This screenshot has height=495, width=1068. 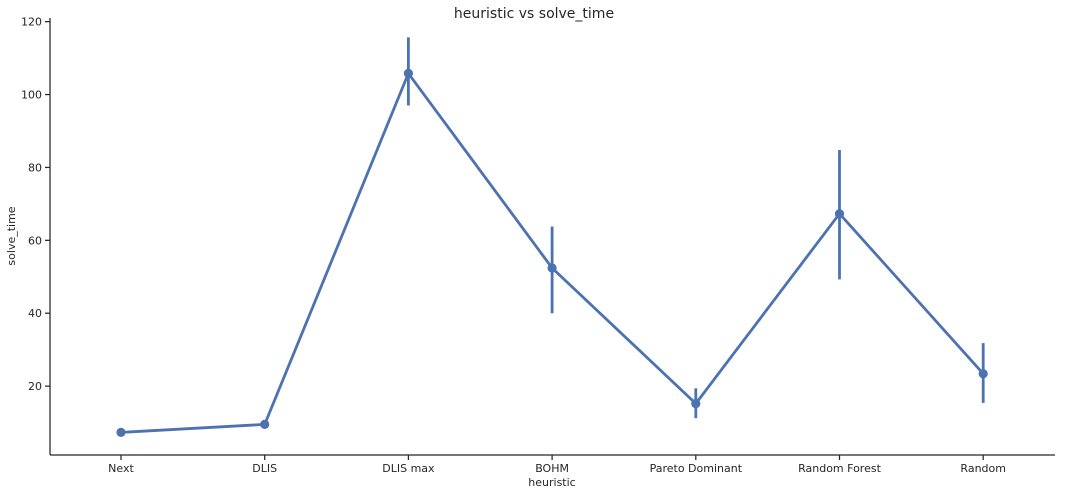 I want to click on y-ticks: 20 40 60 80 100 120, so click(x=35, y=204).